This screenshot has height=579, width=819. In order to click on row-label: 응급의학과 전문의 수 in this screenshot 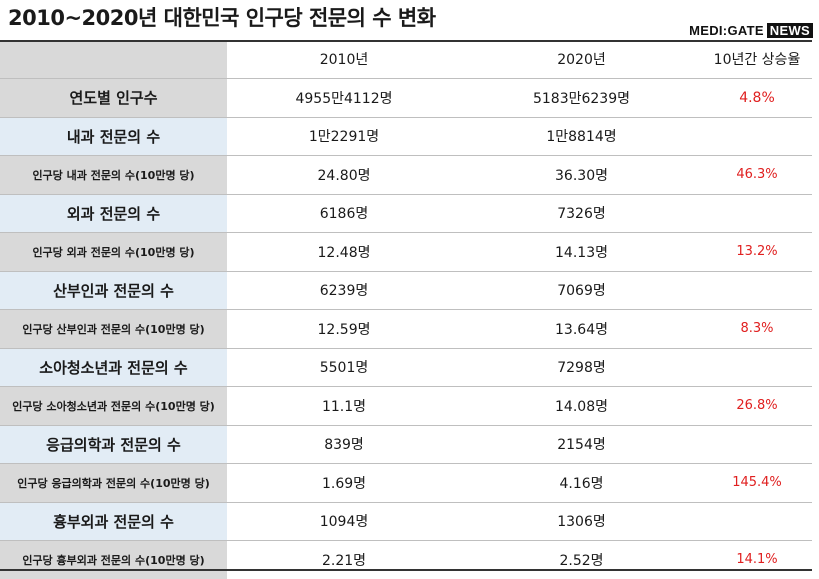, I will do `click(113, 444)`.